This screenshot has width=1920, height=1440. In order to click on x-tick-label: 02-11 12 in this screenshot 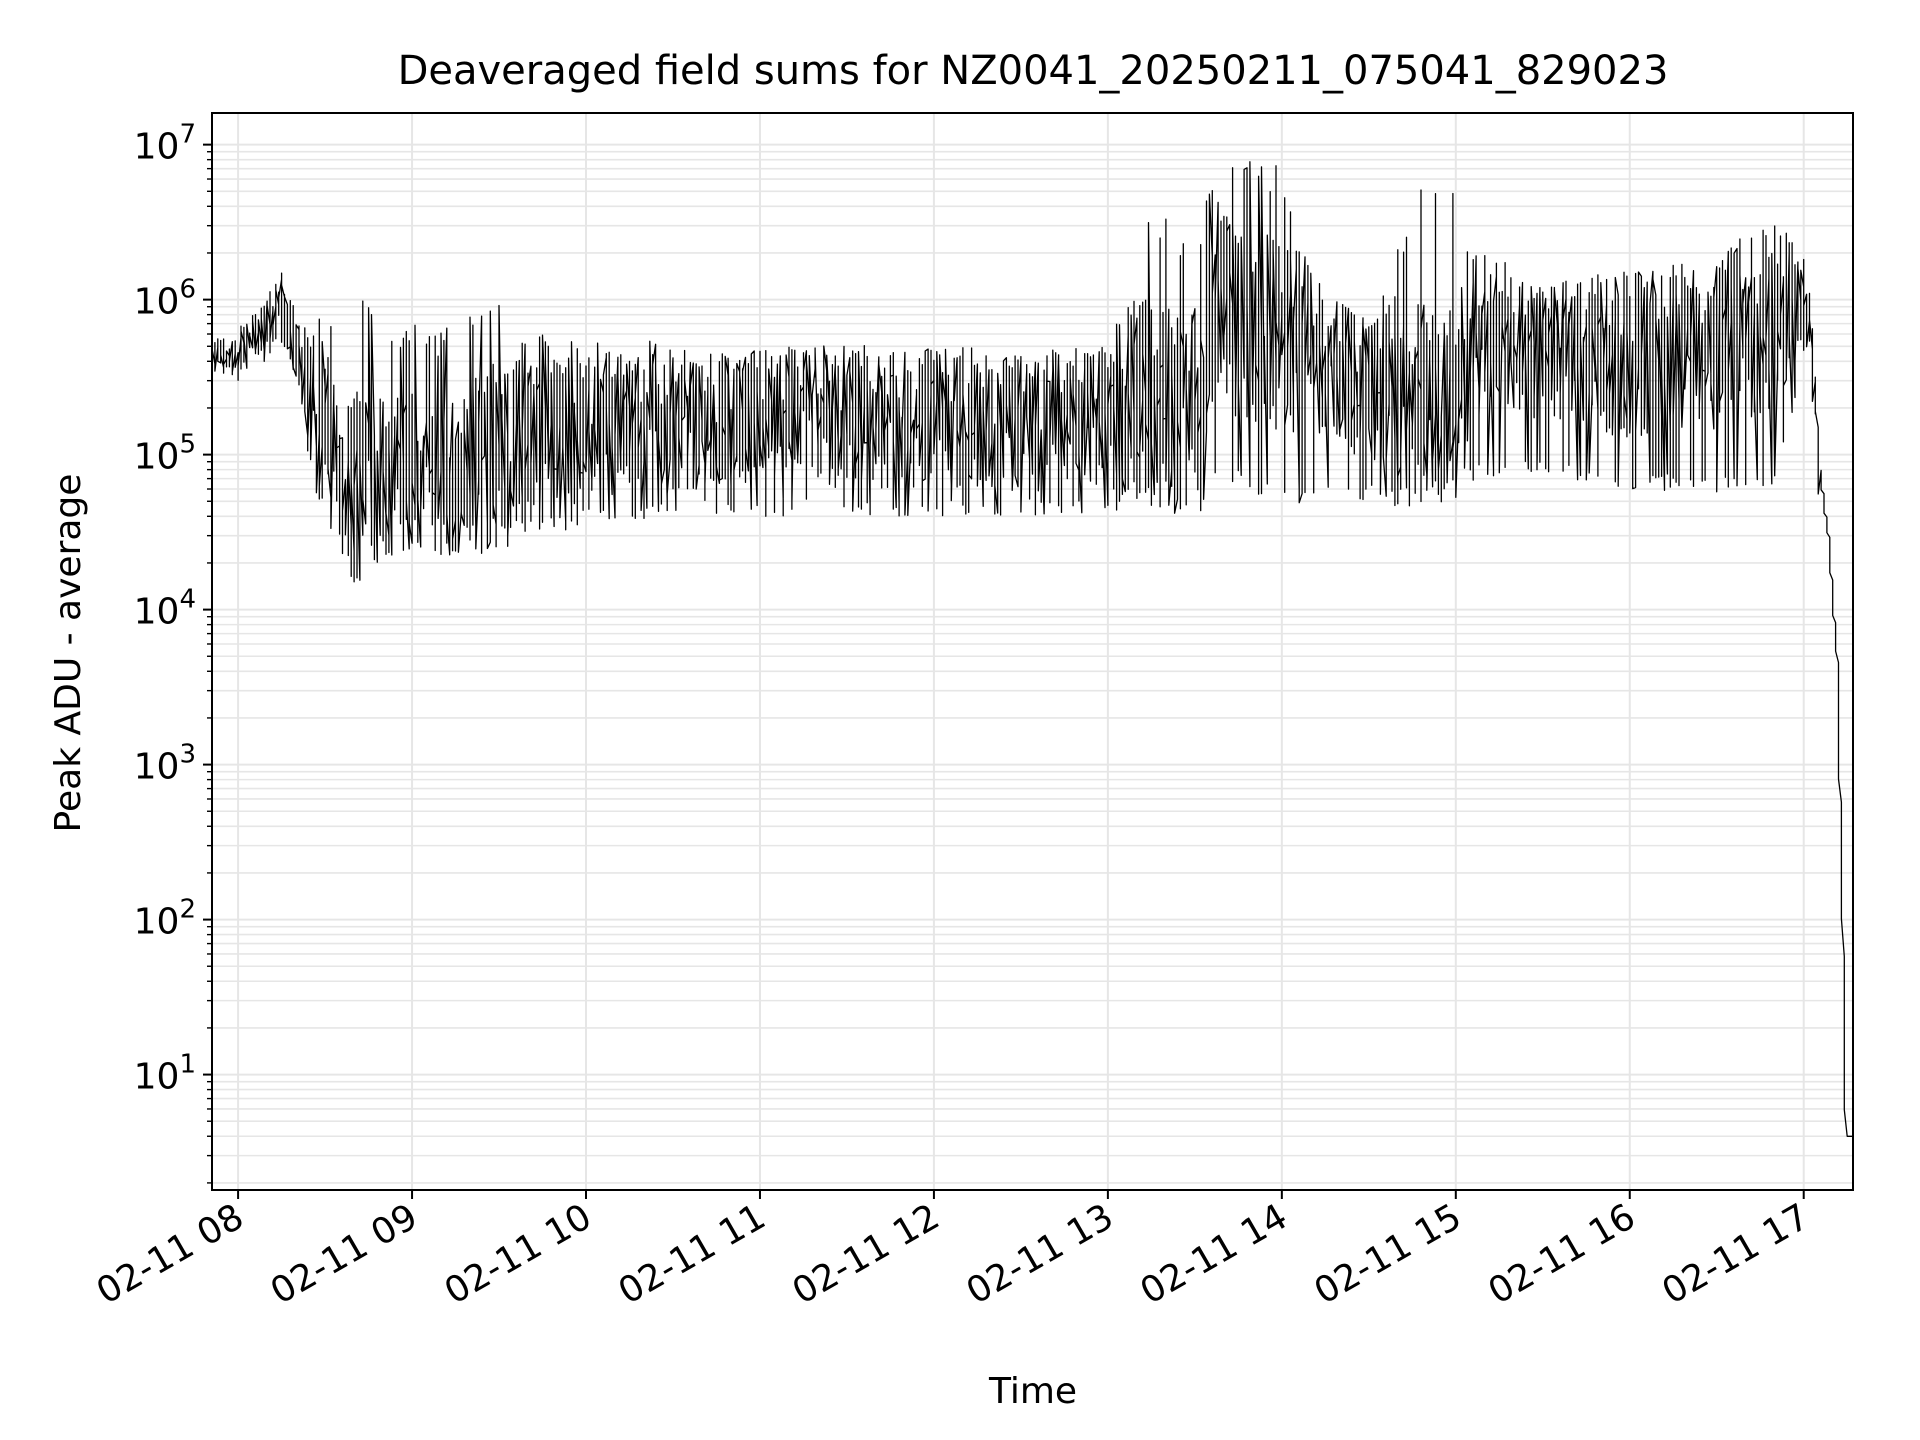, I will do `click(866, 1254)`.